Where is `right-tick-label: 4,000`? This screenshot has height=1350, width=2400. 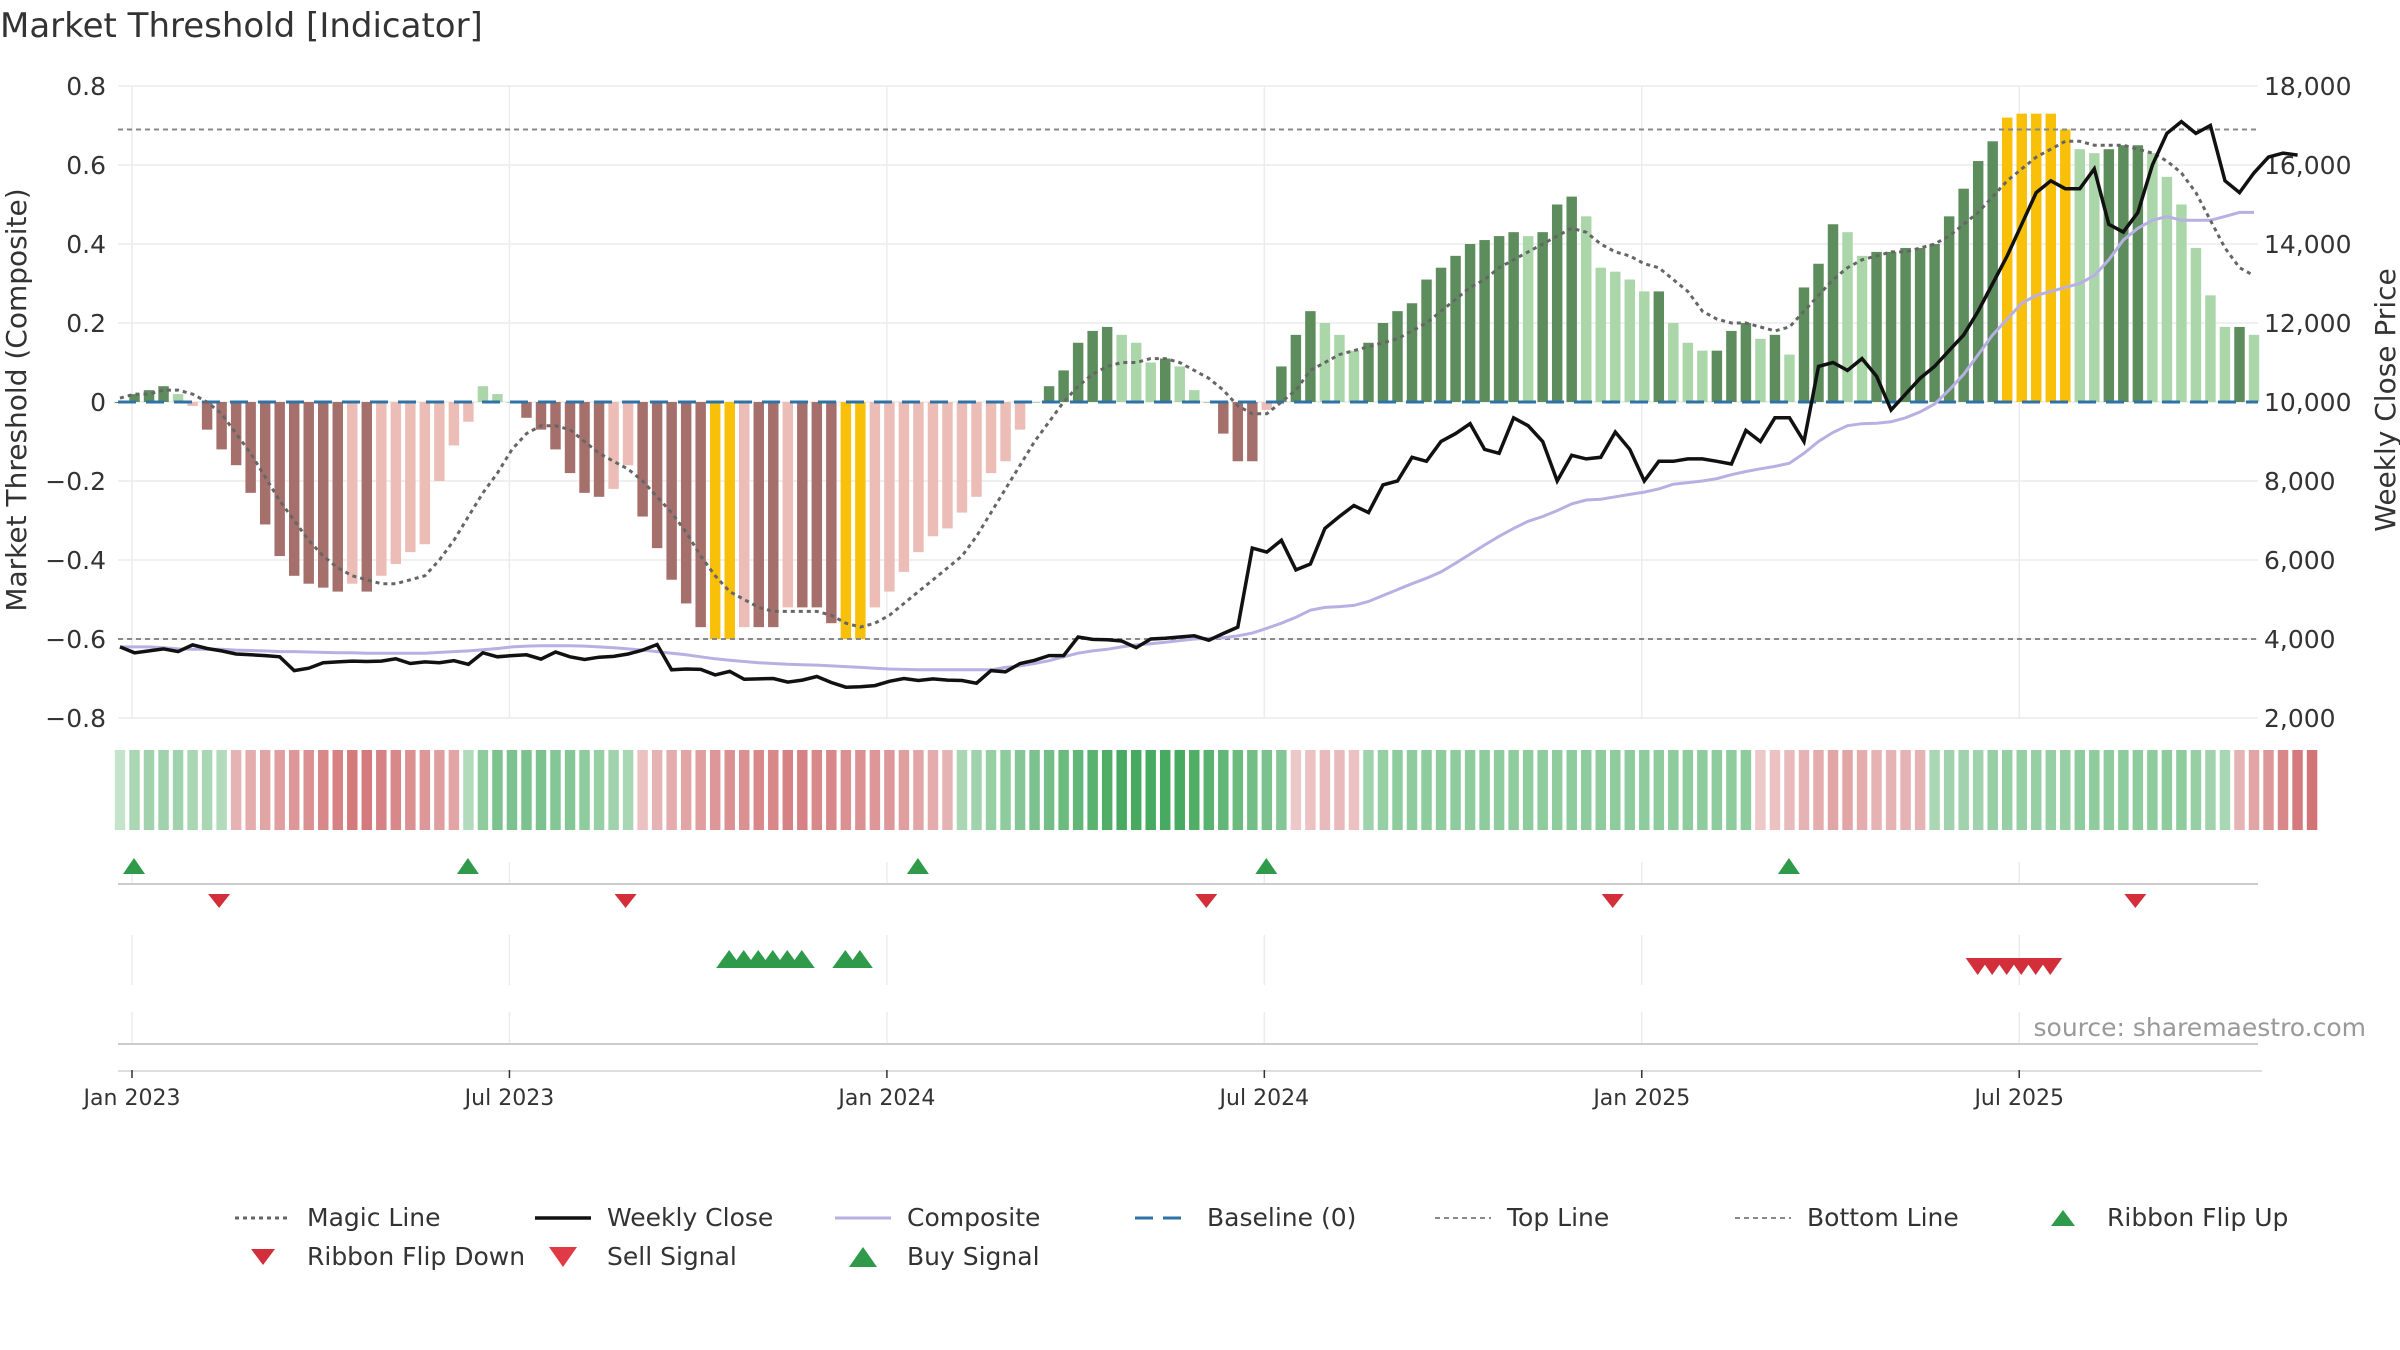
right-tick-label: 4,000 is located at coordinates (2300, 639).